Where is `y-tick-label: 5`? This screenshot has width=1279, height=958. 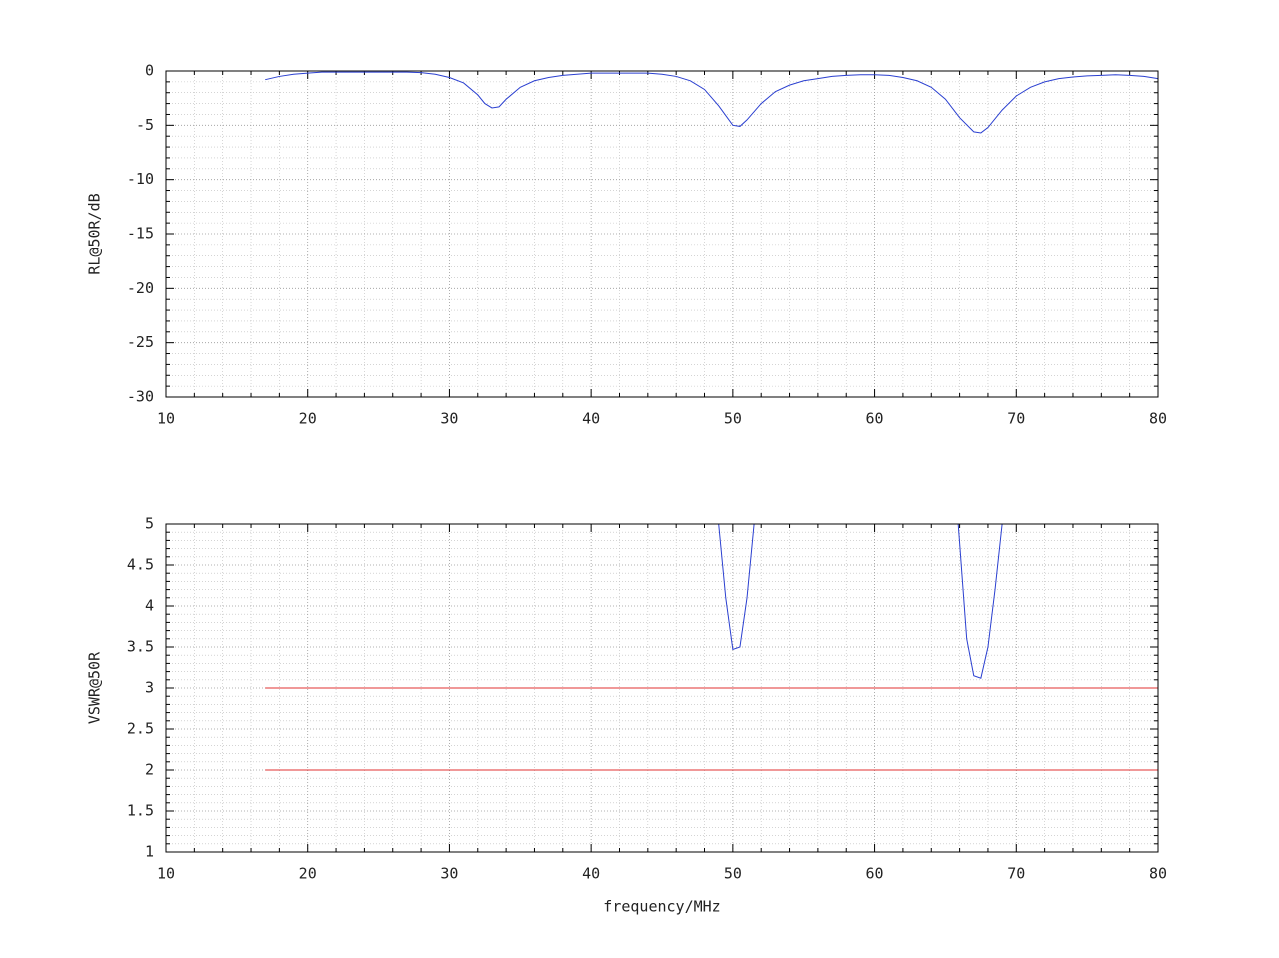
y-tick-label: 5 is located at coordinates (149, 524).